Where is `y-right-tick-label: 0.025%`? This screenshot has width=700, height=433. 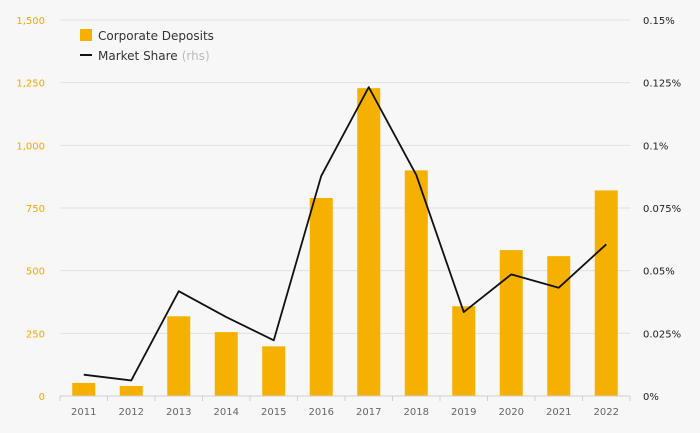
y-right-tick-label: 0.025% is located at coordinates (662, 334).